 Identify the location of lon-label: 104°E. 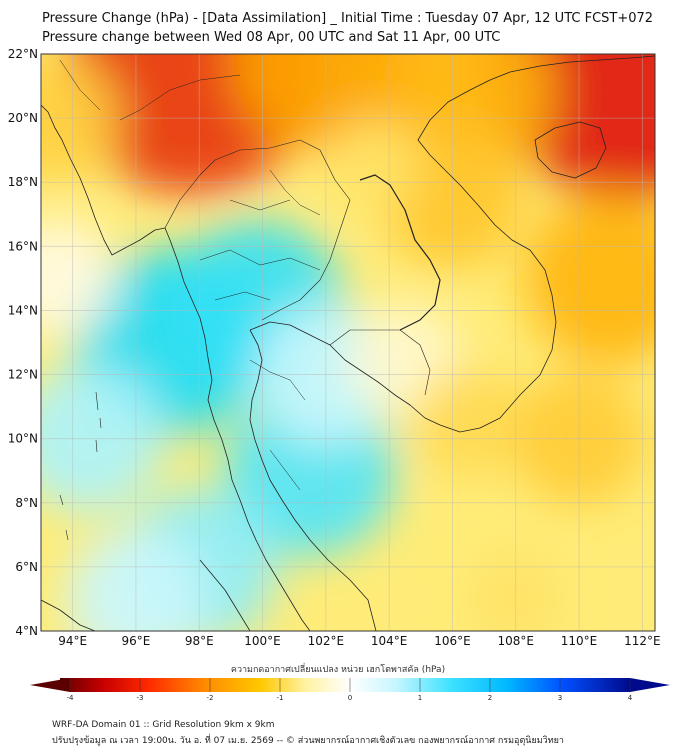
(389, 641).